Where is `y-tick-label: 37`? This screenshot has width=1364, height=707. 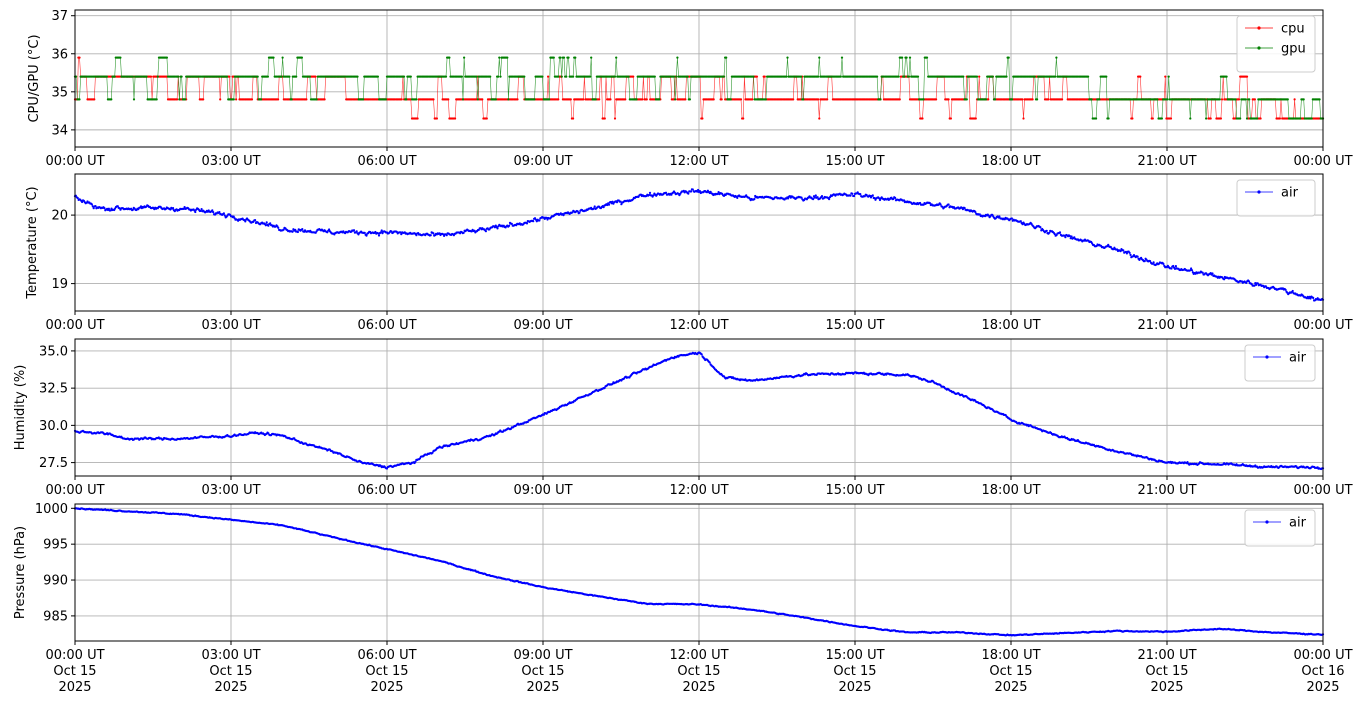
y-tick-label: 37 is located at coordinates (59, 16).